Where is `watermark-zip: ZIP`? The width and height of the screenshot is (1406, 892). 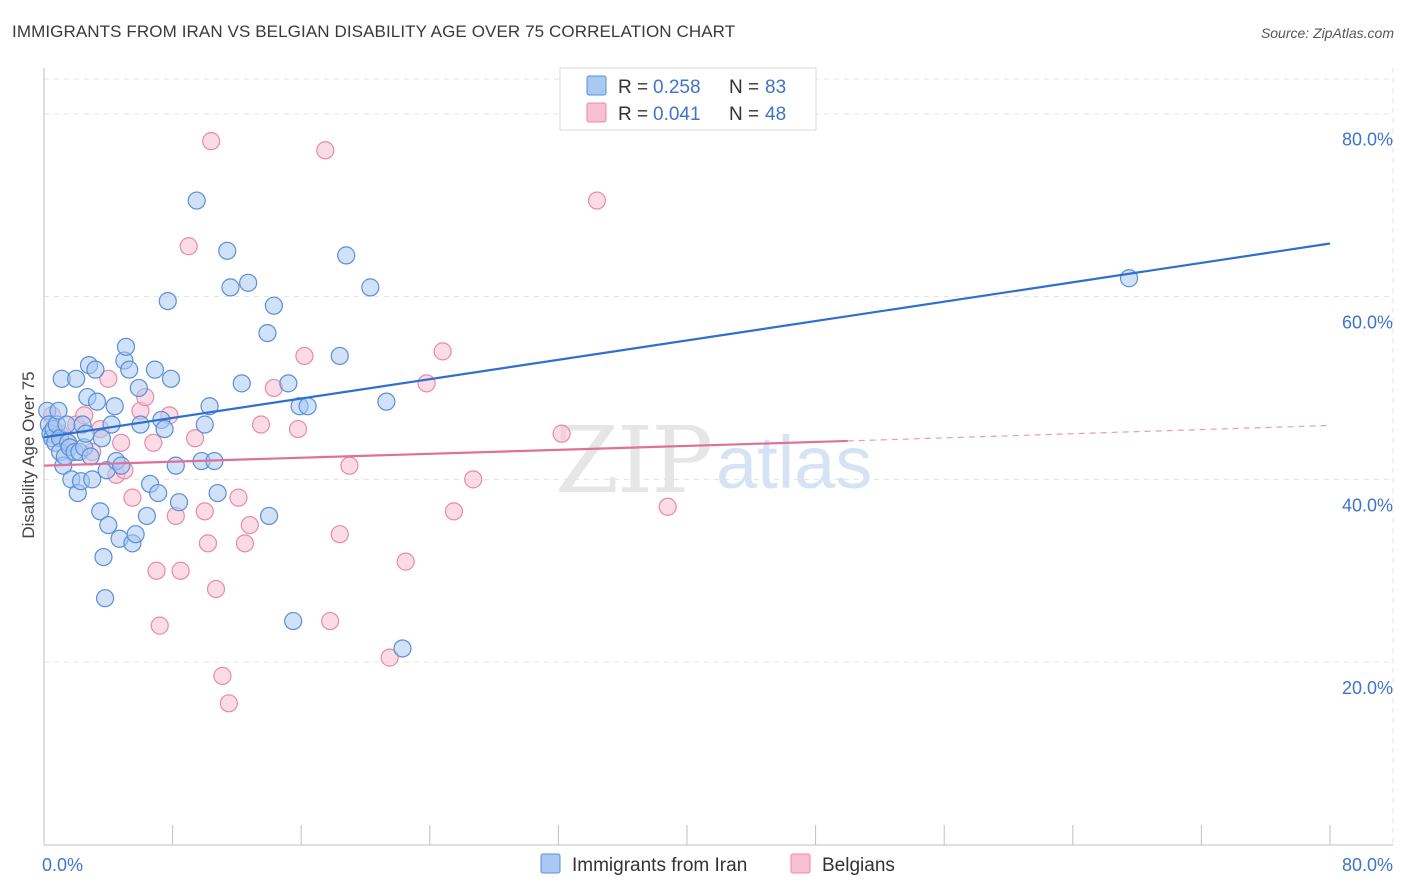
watermark-zip: ZIP is located at coordinates (633, 460).